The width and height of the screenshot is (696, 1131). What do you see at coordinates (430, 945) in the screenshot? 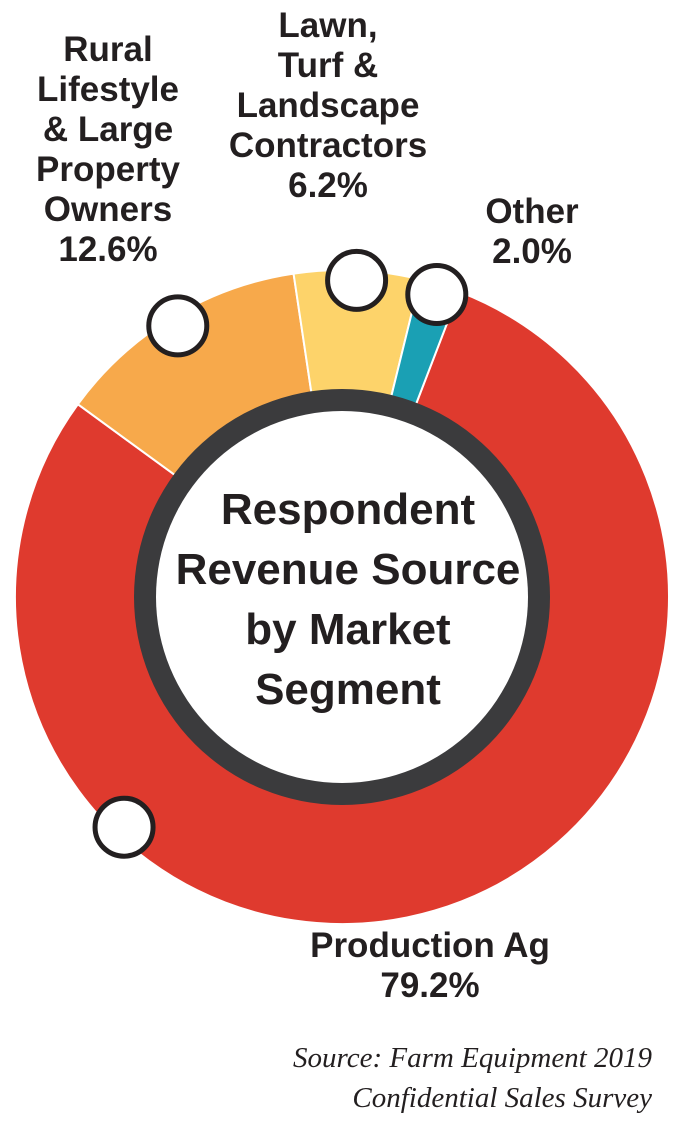
I see `slice-label-line: Production Ag` at bounding box center [430, 945].